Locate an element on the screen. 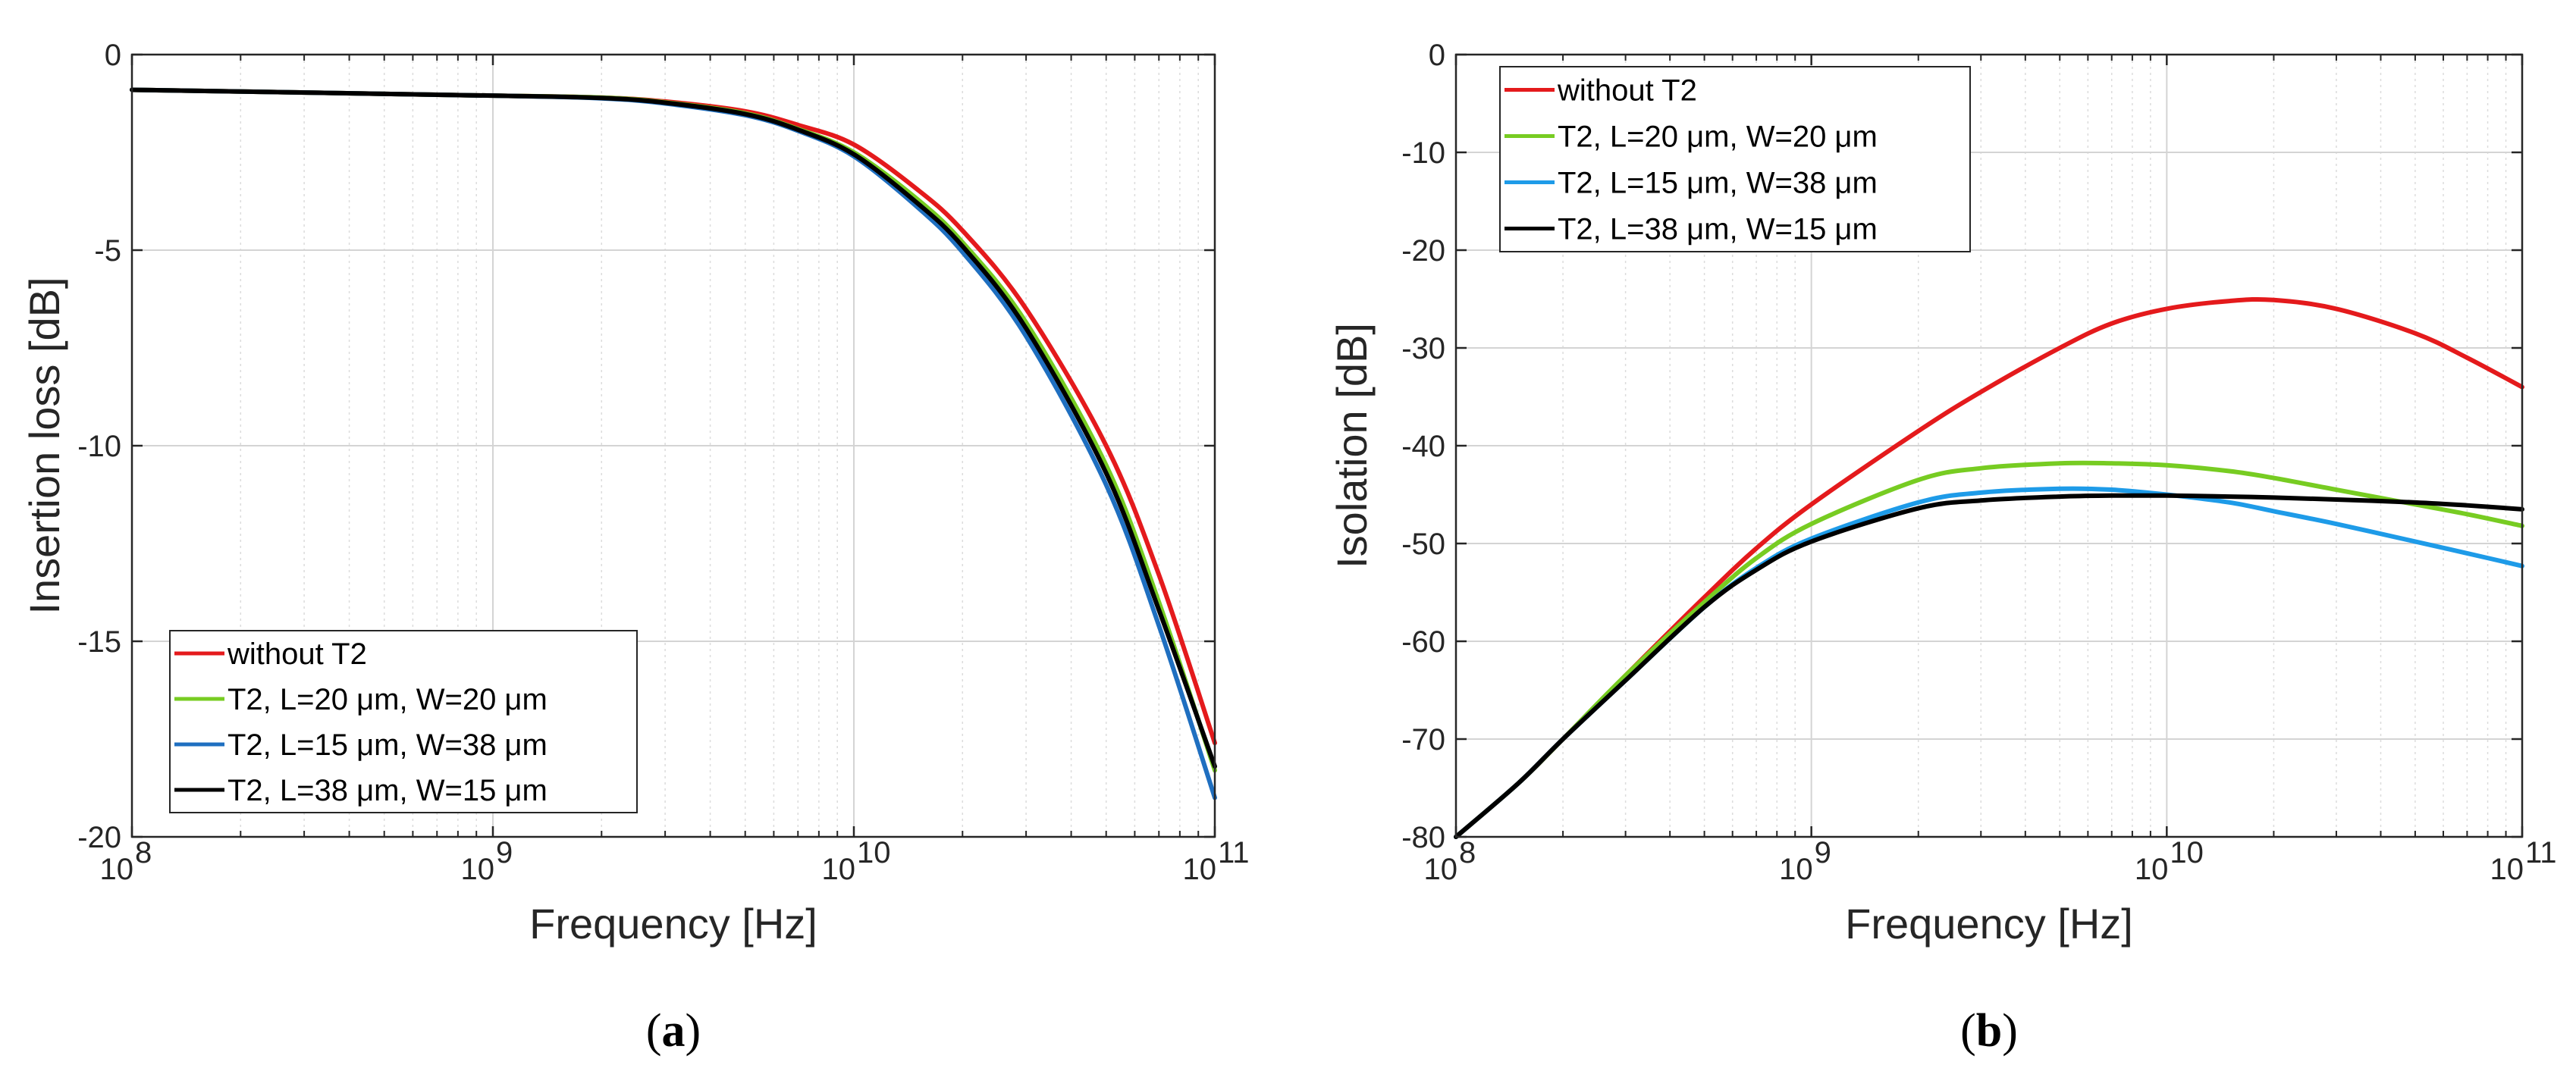 The image size is (2576, 1087). panel-letter: b is located at coordinates (1989, 1031).